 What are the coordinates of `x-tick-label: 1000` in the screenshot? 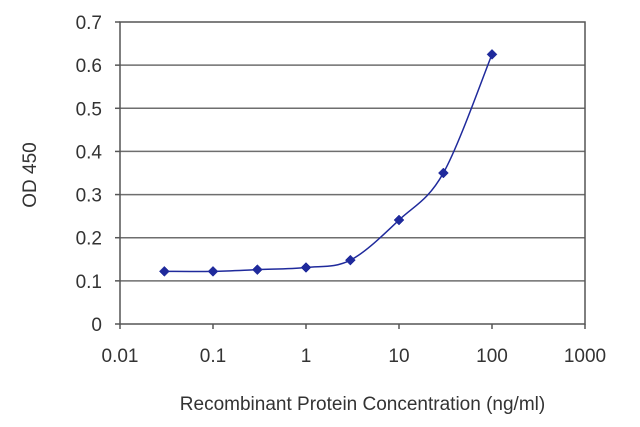 It's located at (585, 356).